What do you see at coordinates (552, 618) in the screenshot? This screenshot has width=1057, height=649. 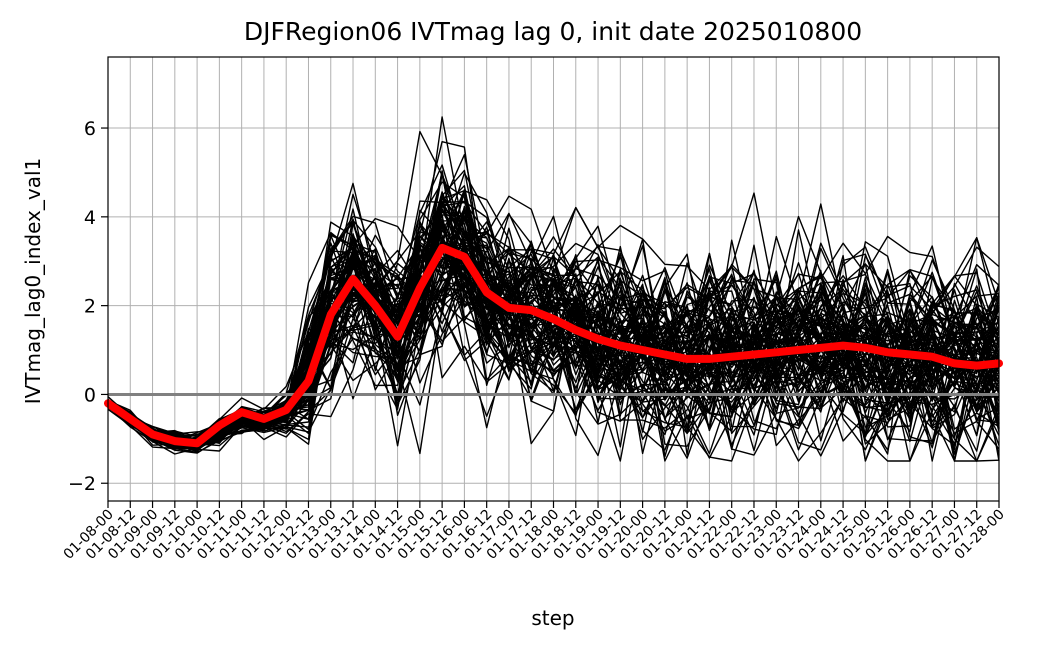 I see `x-axis-label: step` at bounding box center [552, 618].